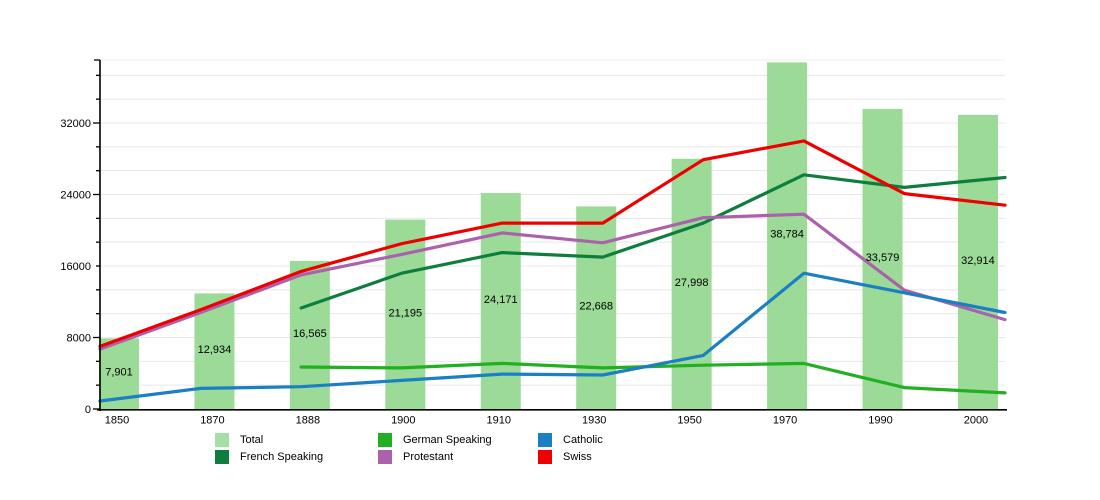  What do you see at coordinates (308, 421) in the screenshot?
I see `x-tick-label: 1888` at bounding box center [308, 421].